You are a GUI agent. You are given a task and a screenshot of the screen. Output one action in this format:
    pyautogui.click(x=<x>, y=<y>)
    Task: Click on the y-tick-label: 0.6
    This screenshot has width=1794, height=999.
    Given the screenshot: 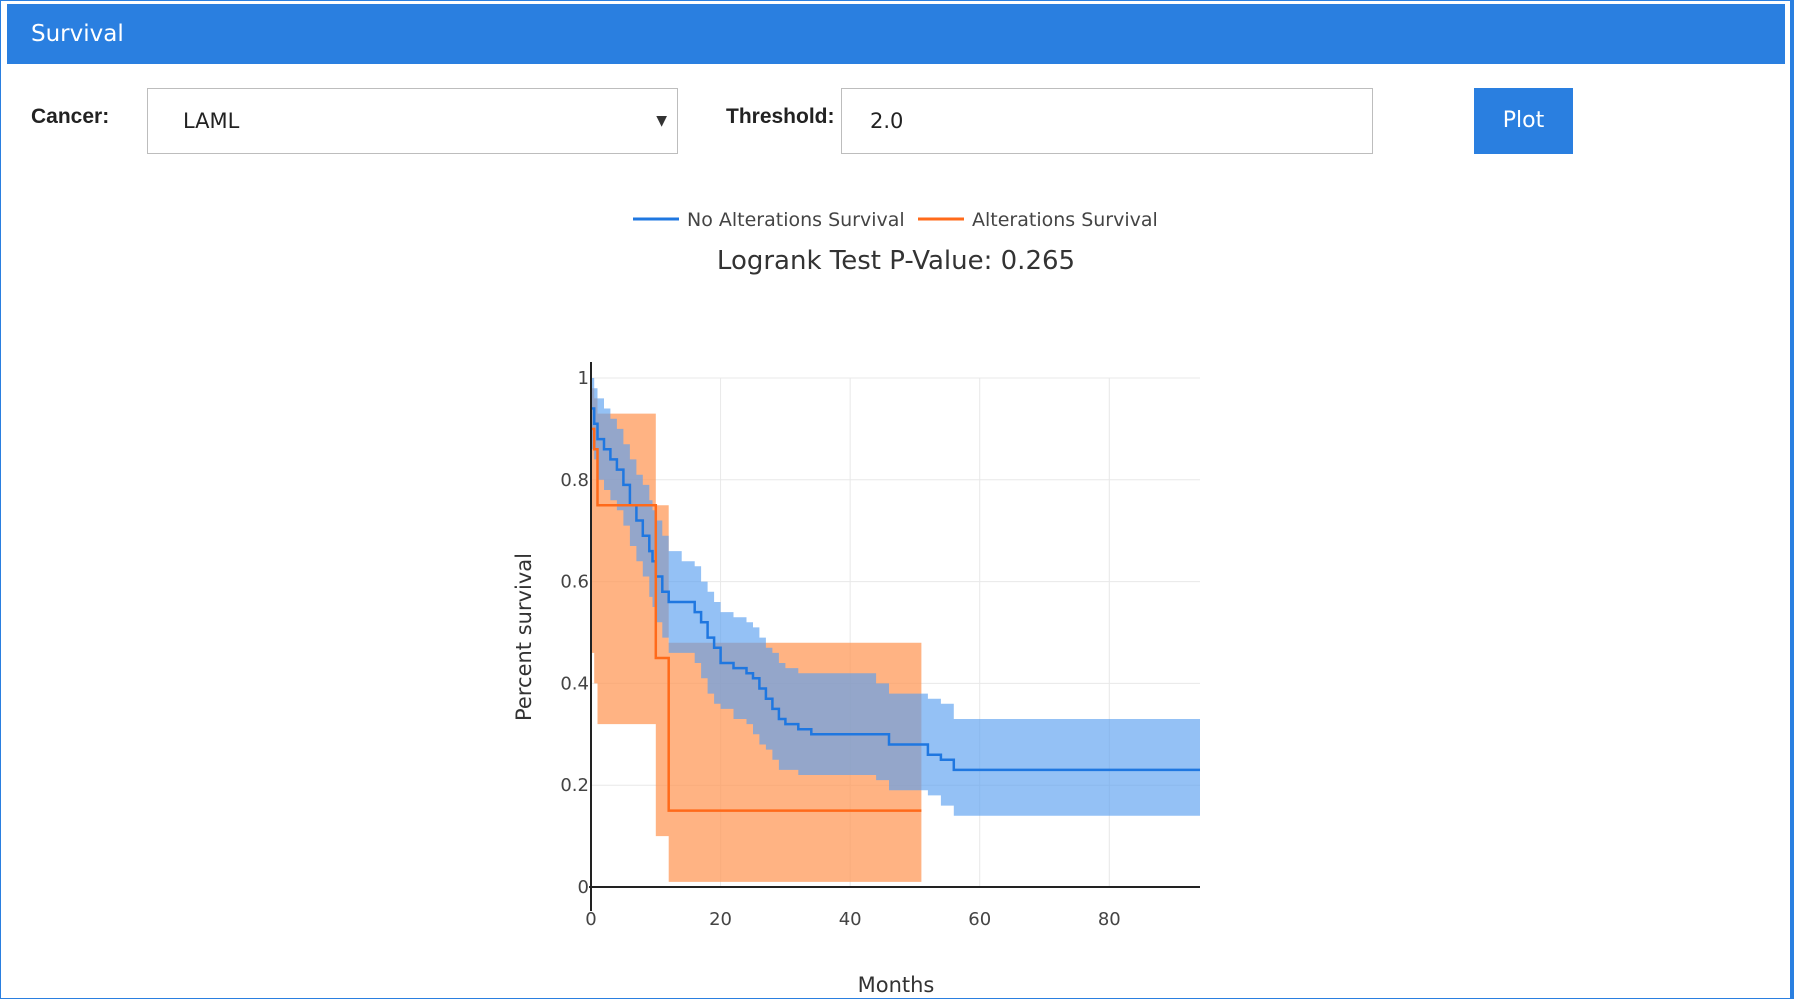 What is the action you would take?
    pyautogui.click(x=574, y=582)
    